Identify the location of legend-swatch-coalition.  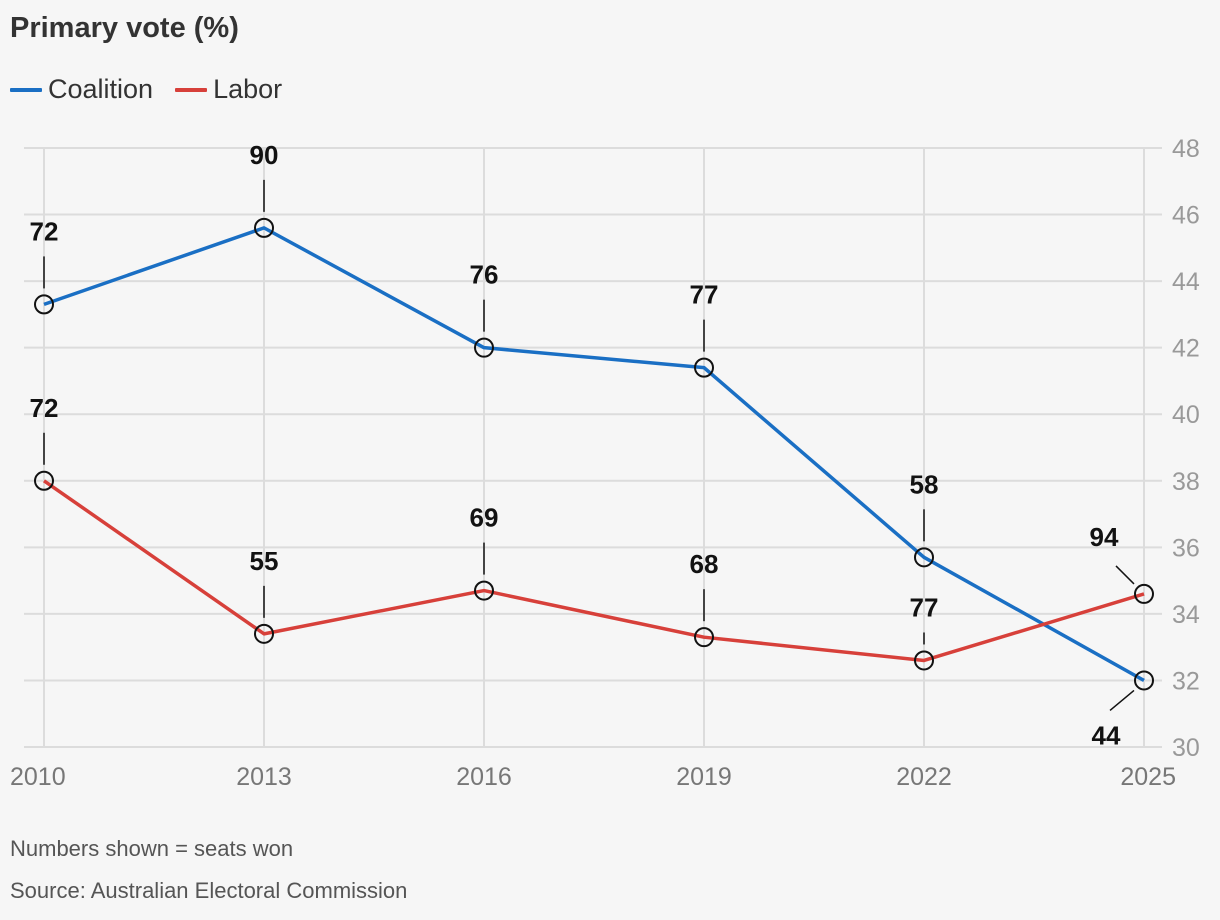
(26, 89).